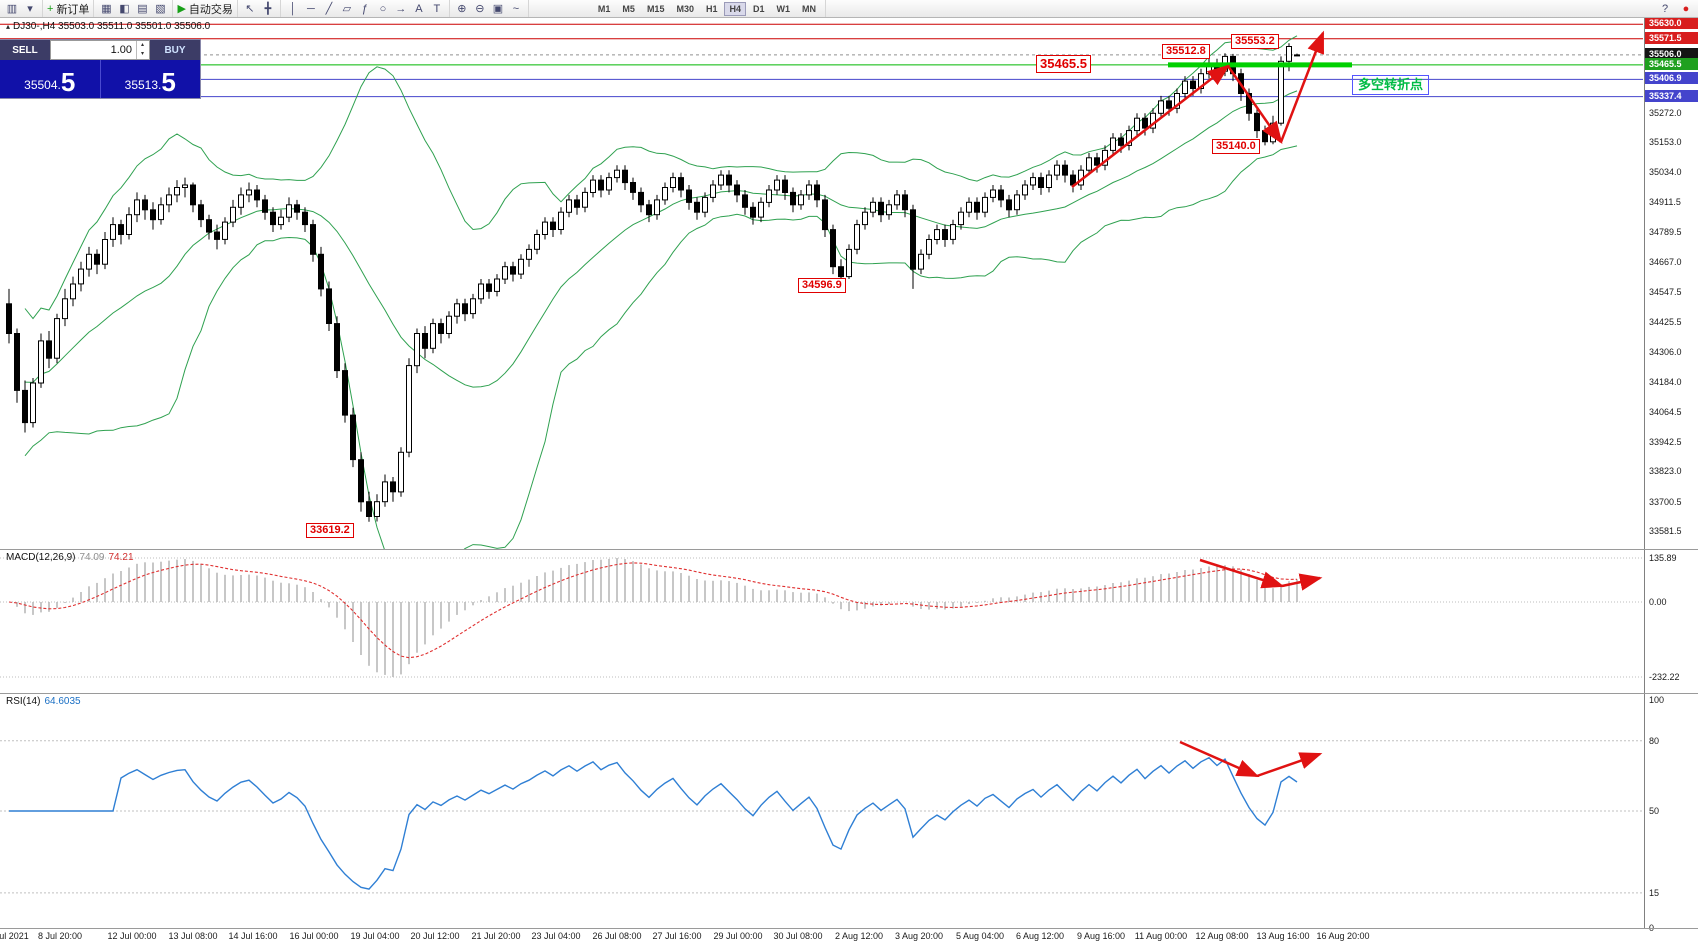 The width and height of the screenshot is (1698, 944). I want to click on help-icon: ?, so click(1665, 8).